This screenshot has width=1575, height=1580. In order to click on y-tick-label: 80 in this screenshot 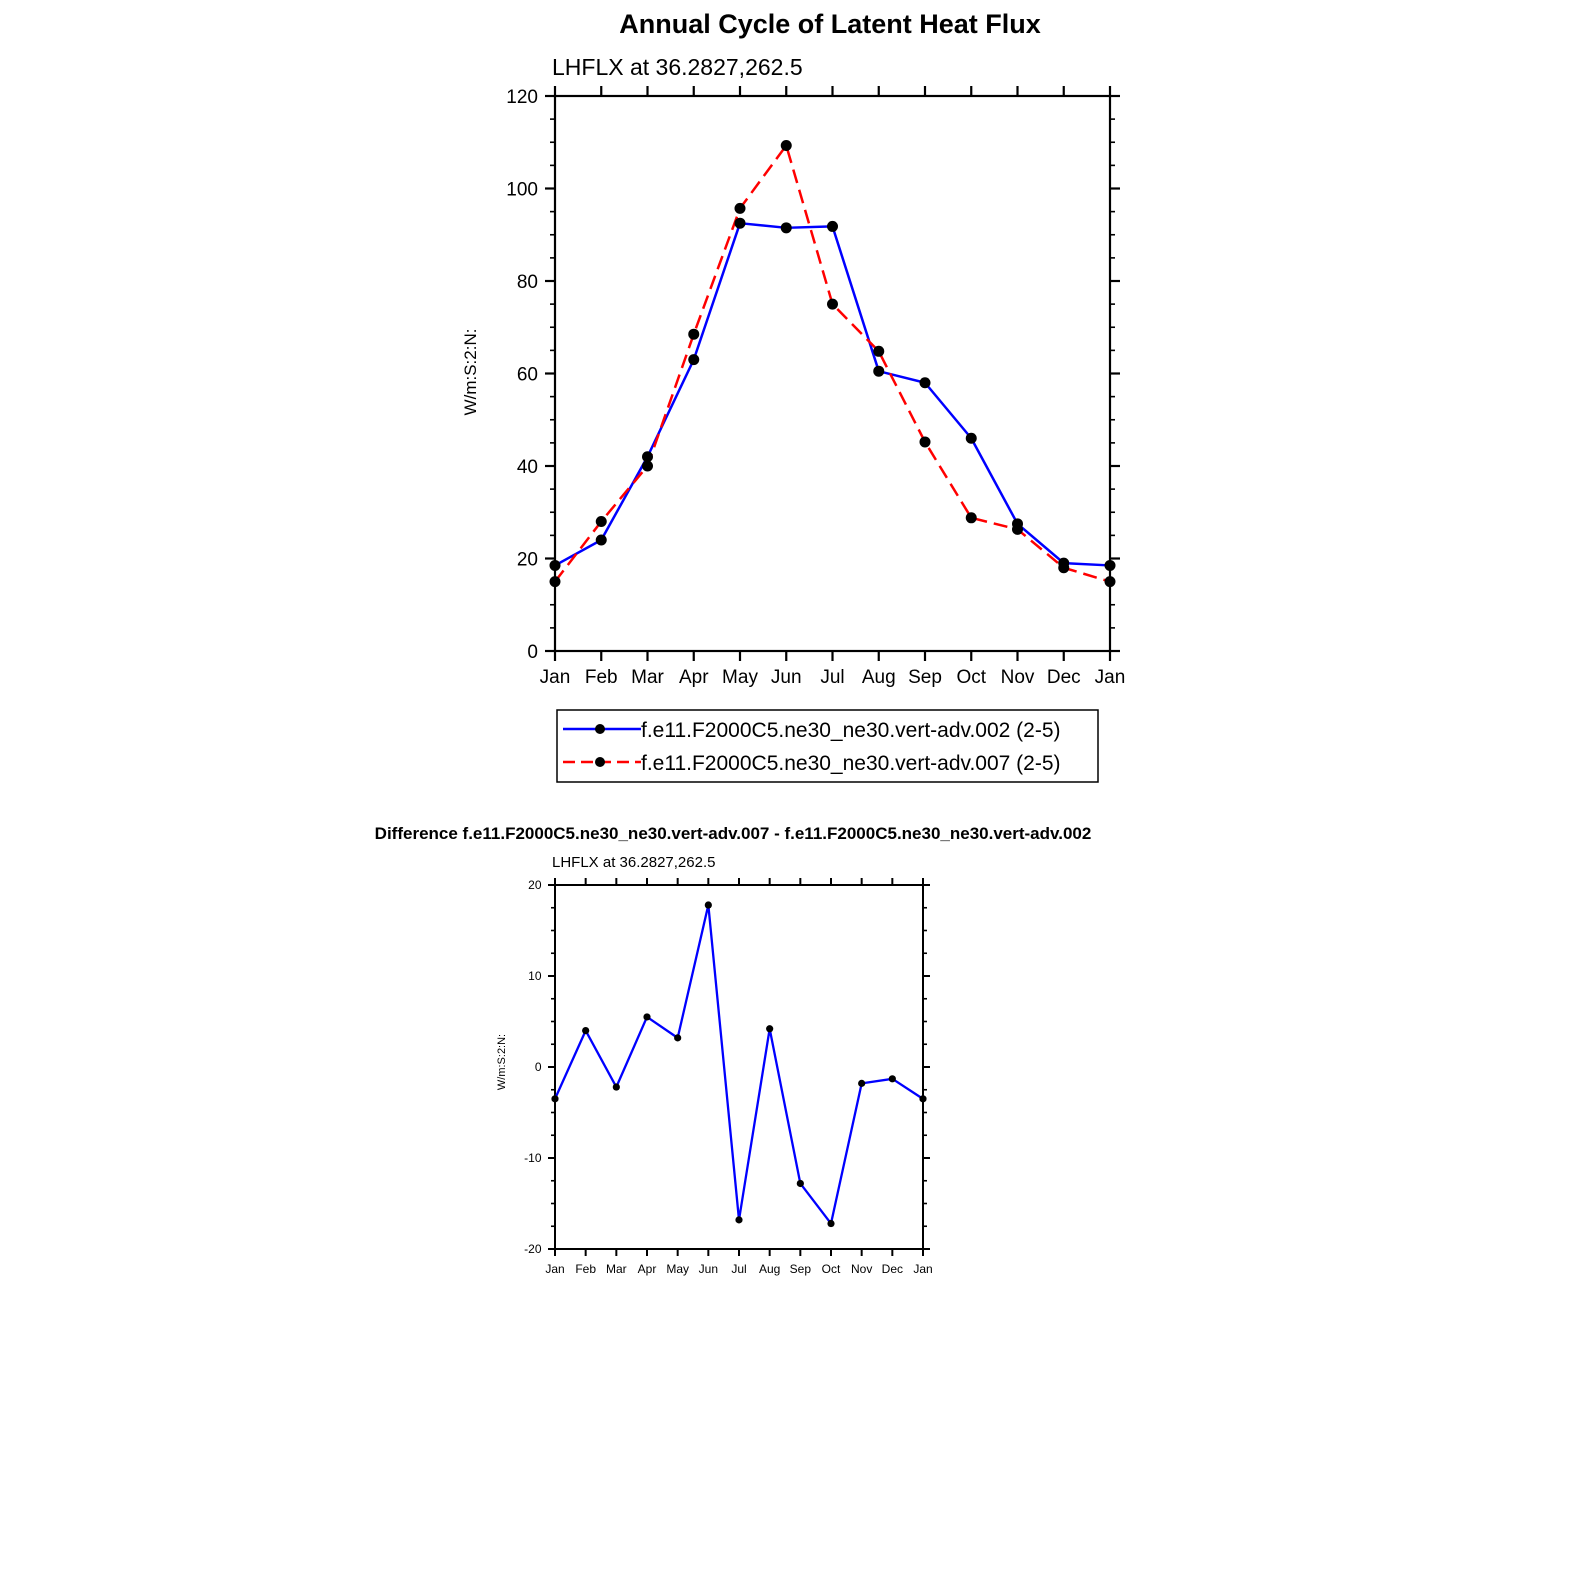, I will do `click(527, 282)`.